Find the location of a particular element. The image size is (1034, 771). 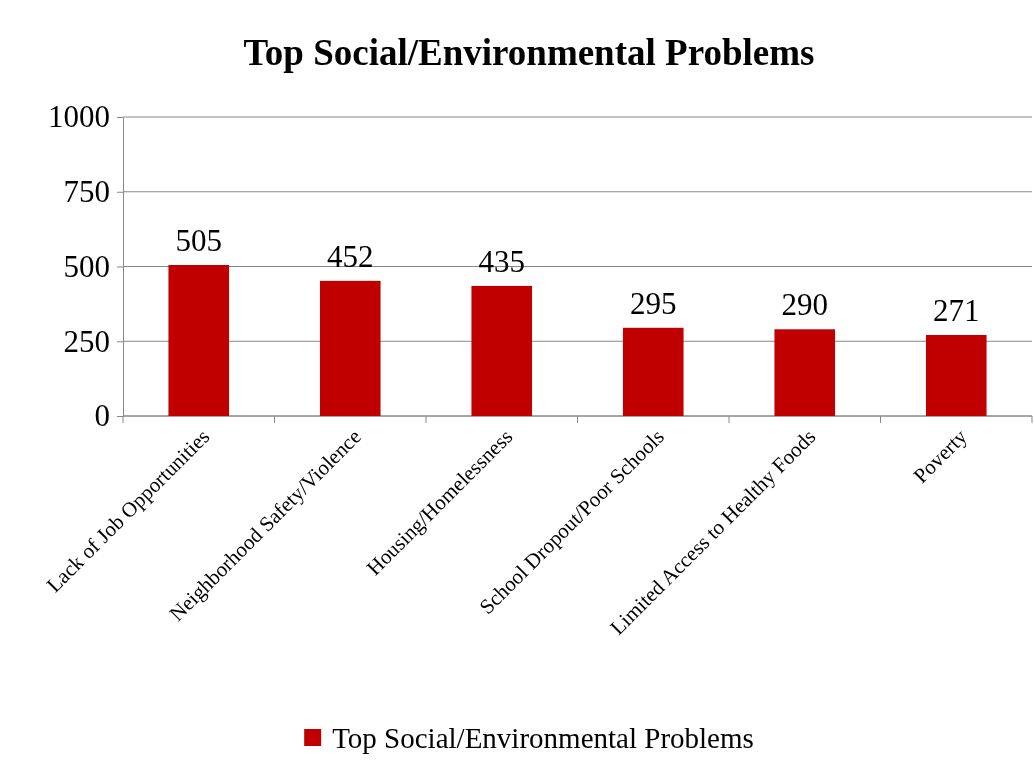

y-tick-label: 0 is located at coordinates (102, 416).